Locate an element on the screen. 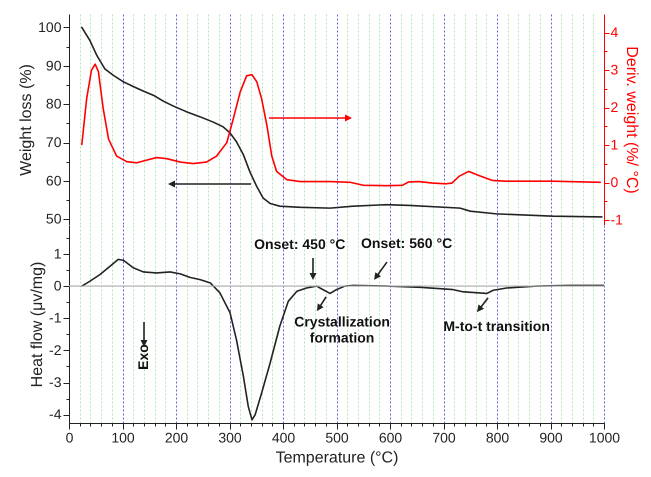 The image size is (651, 477). annotation: Exo is located at coordinates (143, 357).